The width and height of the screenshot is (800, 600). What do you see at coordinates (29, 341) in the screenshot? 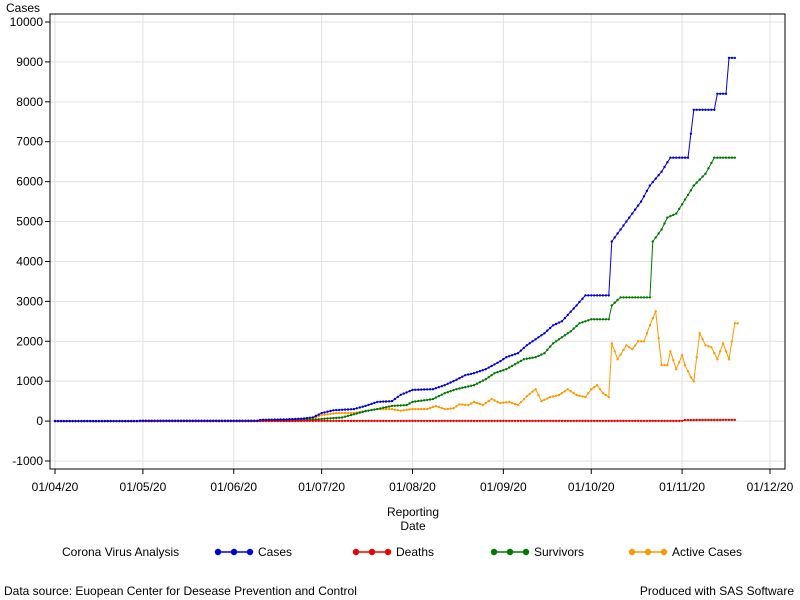
I see `y-tick-label: 2000` at bounding box center [29, 341].